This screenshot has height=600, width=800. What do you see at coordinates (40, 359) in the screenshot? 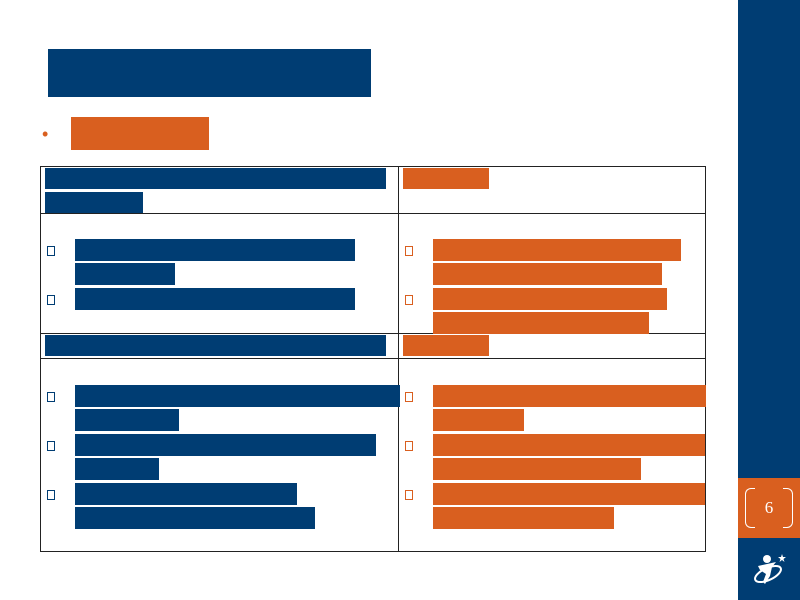
I see `table-border-left` at bounding box center [40, 359].